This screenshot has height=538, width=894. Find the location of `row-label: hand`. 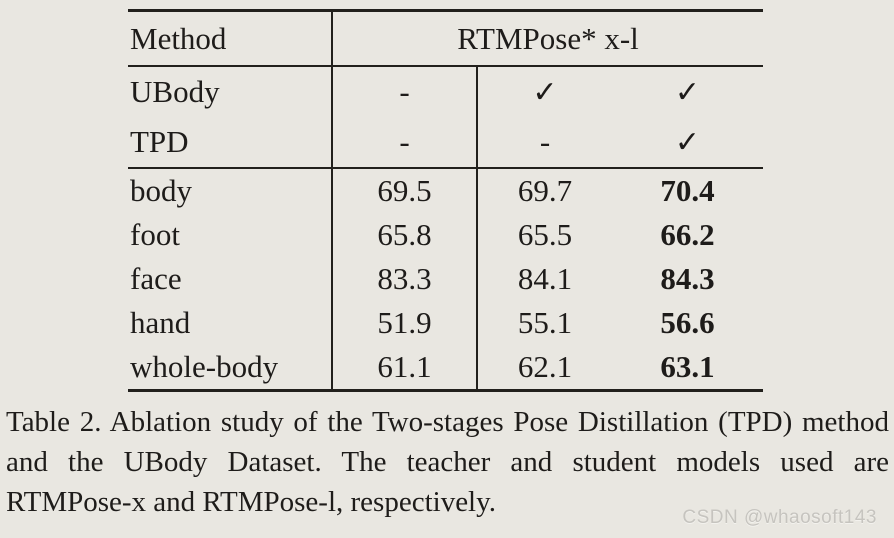

row-label: hand is located at coordinates (230, 323).